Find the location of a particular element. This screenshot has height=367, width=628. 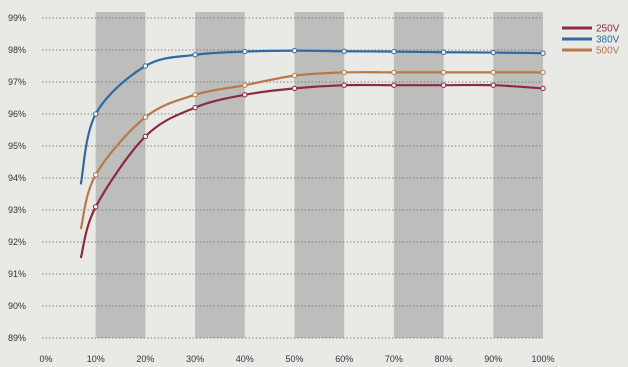

y-tick-label: 90% is located at coordinates (17, 306).